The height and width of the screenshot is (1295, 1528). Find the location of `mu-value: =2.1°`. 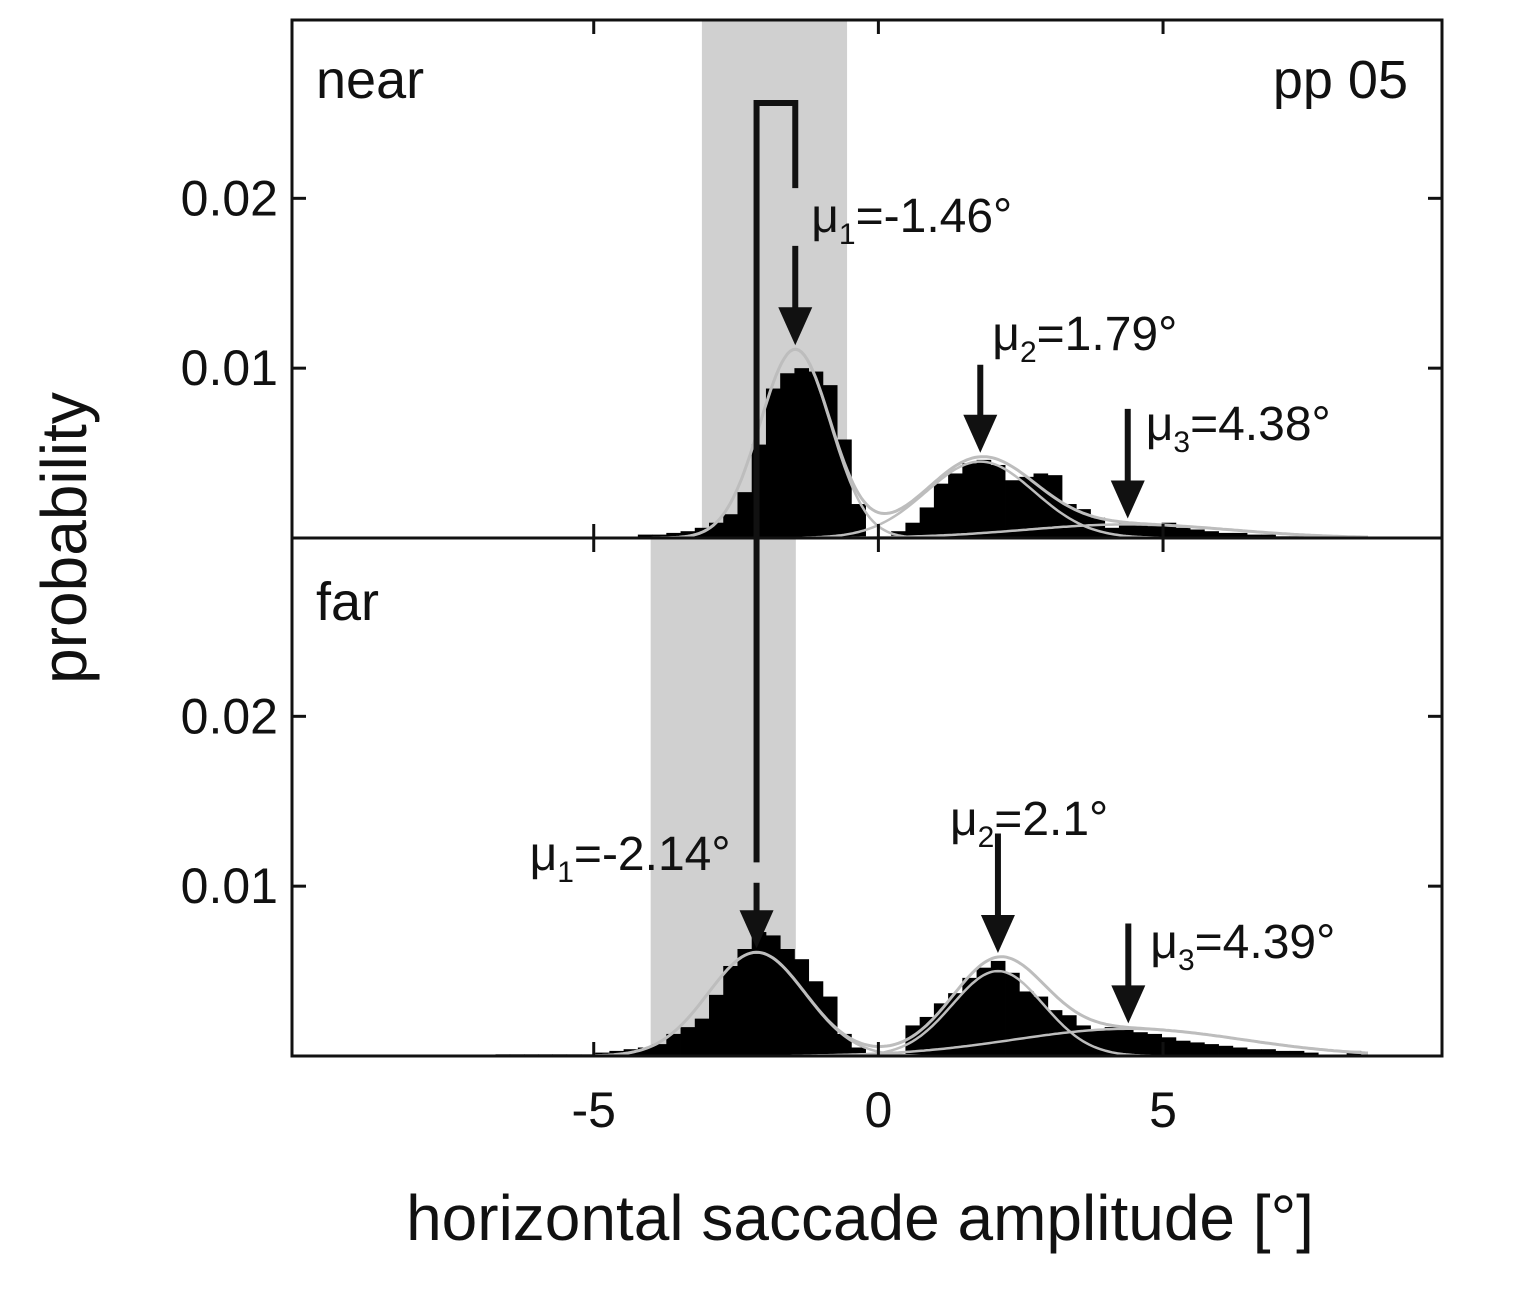

mu-value: =2.1° is located at coordinates (1051, 819).